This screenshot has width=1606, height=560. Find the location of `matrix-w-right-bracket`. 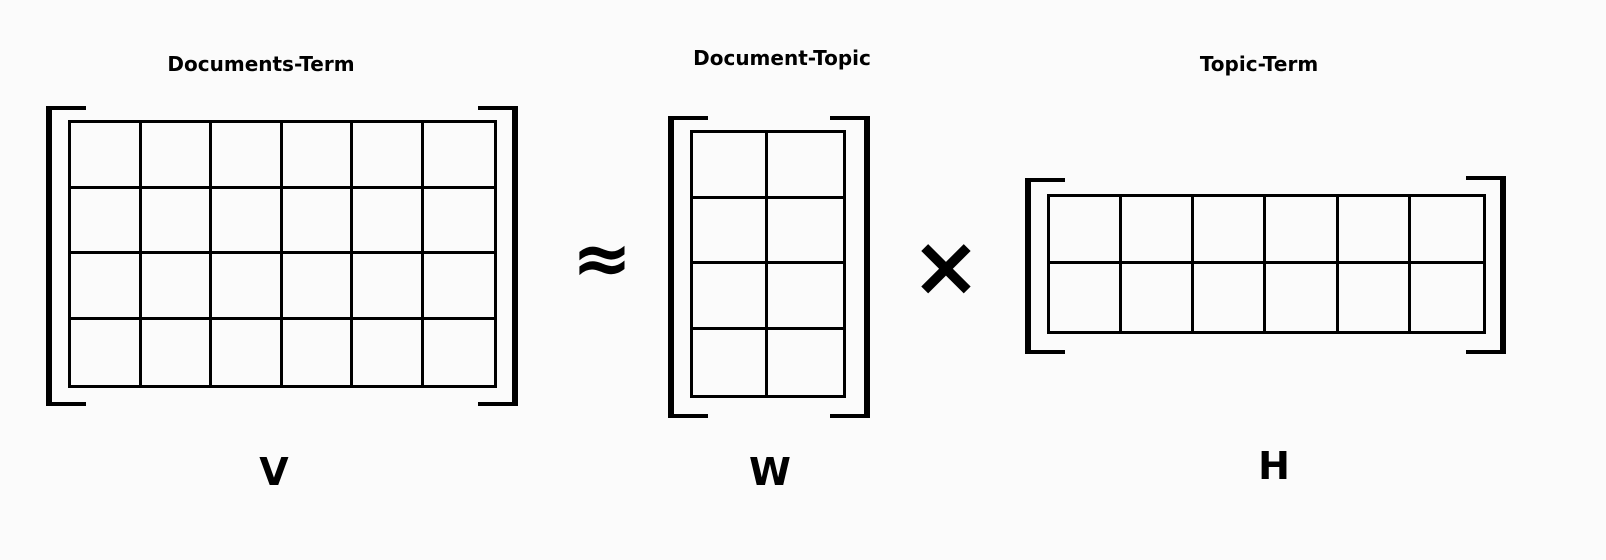

matrix-w-right-bracket is located at coordinates (850, 267).